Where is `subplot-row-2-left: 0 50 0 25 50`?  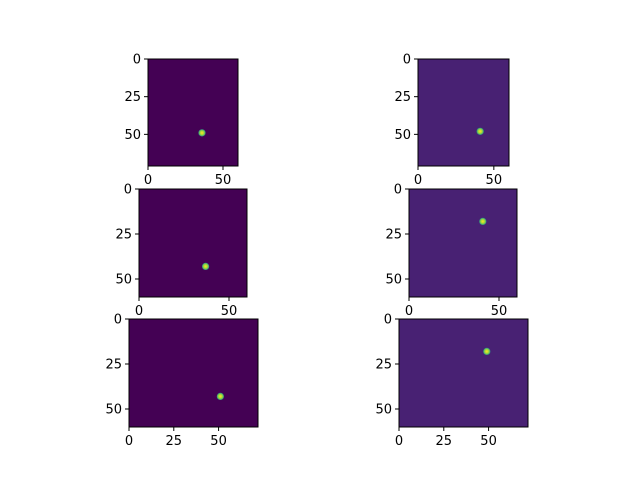 subplot-row-2-left: 0 50 0 25 50 is located at coordinates (181, 251).